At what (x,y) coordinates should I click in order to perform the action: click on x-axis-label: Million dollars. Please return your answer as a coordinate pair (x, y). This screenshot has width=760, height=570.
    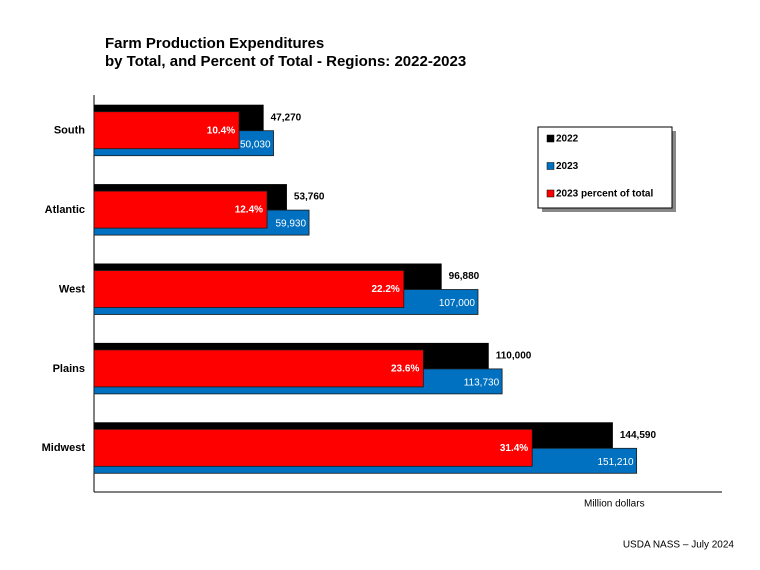
    Looking at the image, I should click on (614, 504).